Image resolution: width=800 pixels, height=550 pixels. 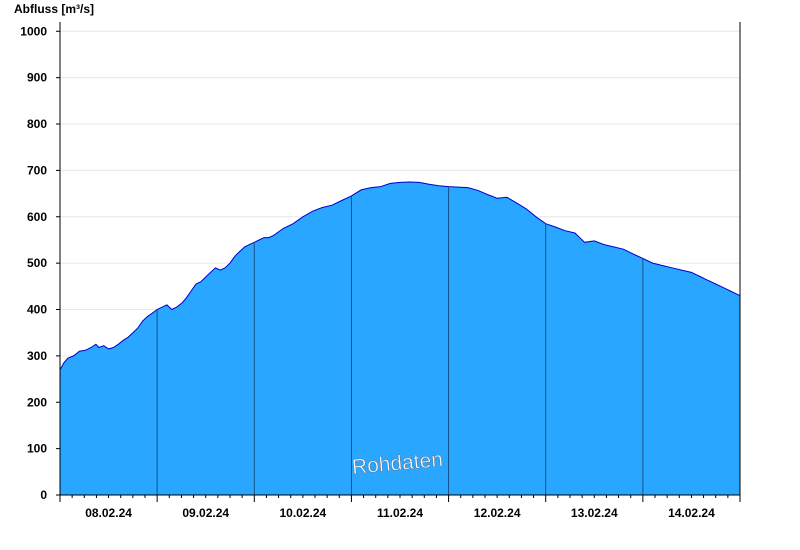 I want to click on x-tick-label: 11.02.24, so click(x=400, y=513).